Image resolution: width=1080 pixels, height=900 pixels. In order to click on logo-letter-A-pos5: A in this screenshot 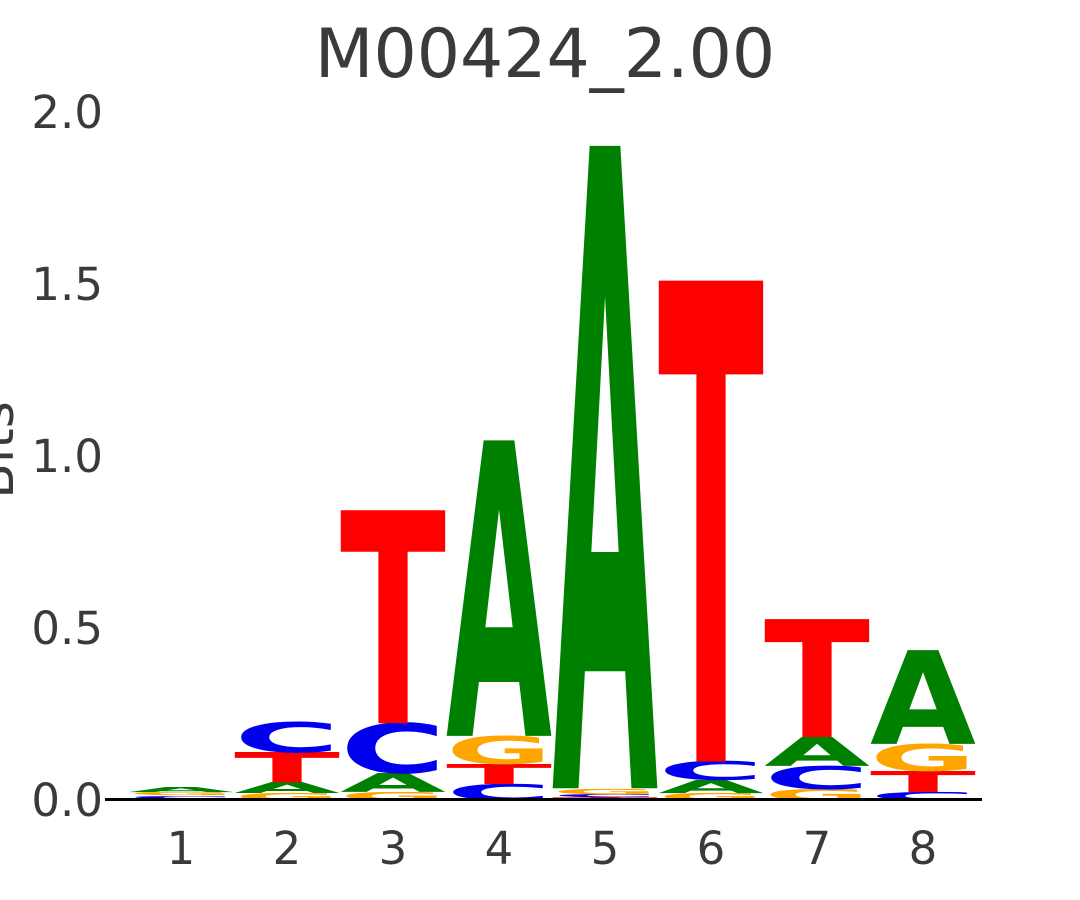, I will do `click(605, 450)`.